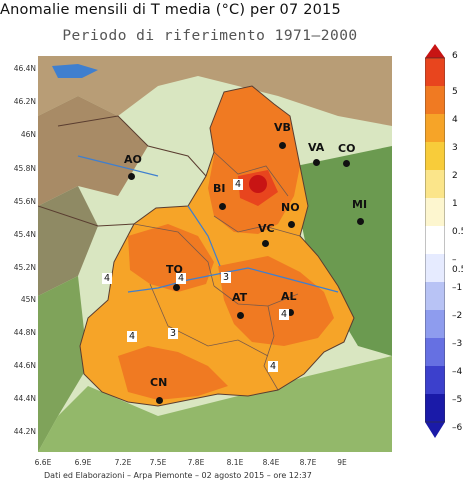  What do you see at coordinates (455, 204) in the screenshot?
I see `legend-tick: 1` at bounding box center [455, 204].